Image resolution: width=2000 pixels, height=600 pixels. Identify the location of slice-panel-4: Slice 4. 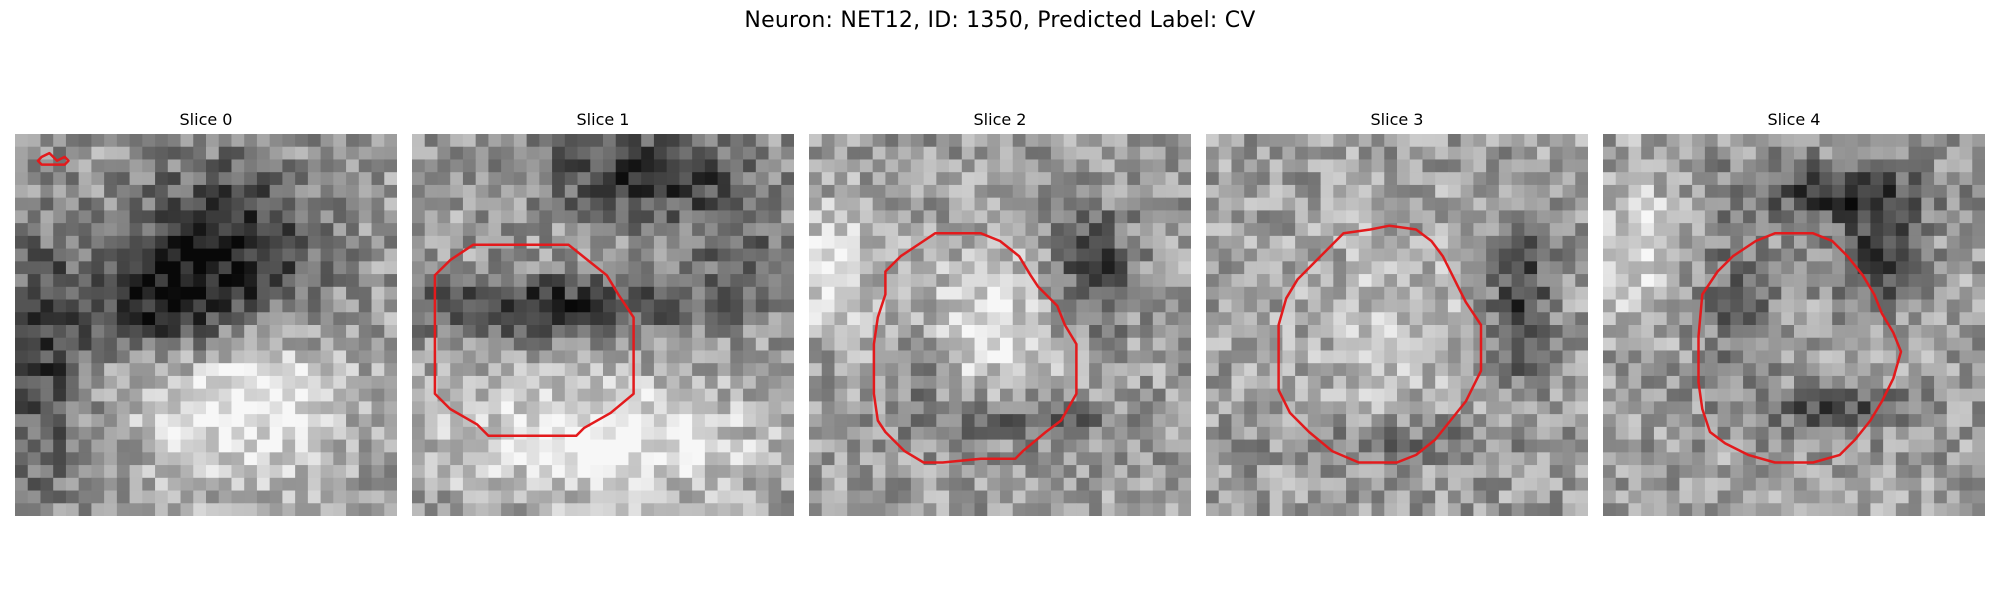
(1794, 312).